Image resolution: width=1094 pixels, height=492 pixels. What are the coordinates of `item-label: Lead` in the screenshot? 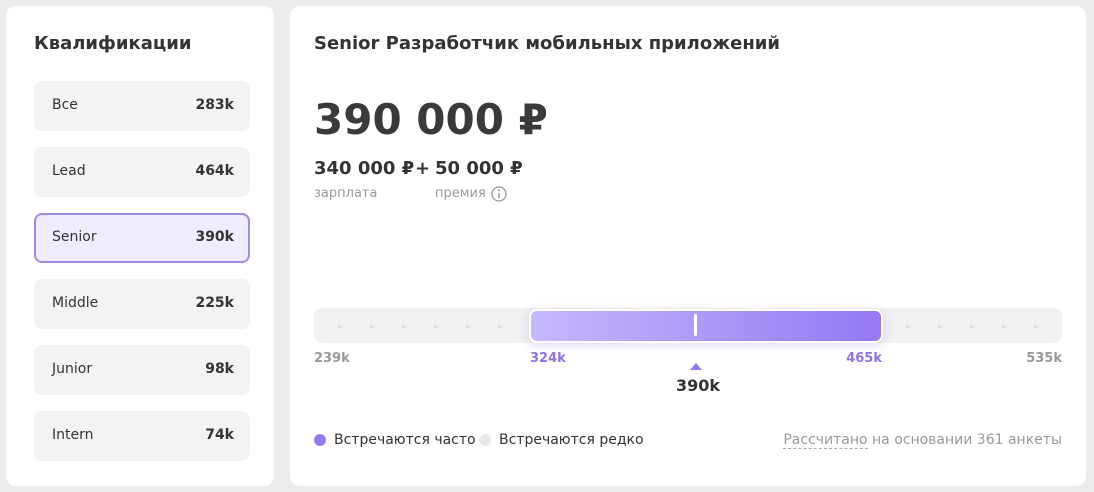 It's located at (69, 171).